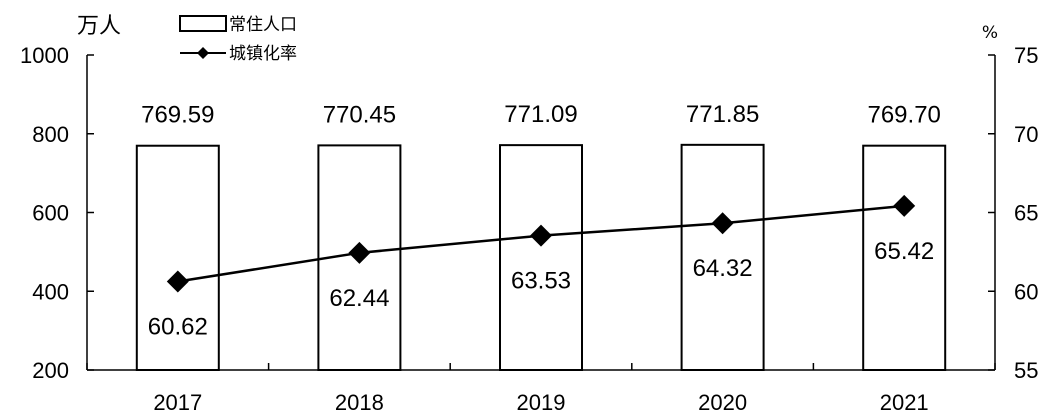  What do you see at coordinates (903, 115) in the screenshot?
I see `population-value-label: 769.70` at bounding box center [903, 115].